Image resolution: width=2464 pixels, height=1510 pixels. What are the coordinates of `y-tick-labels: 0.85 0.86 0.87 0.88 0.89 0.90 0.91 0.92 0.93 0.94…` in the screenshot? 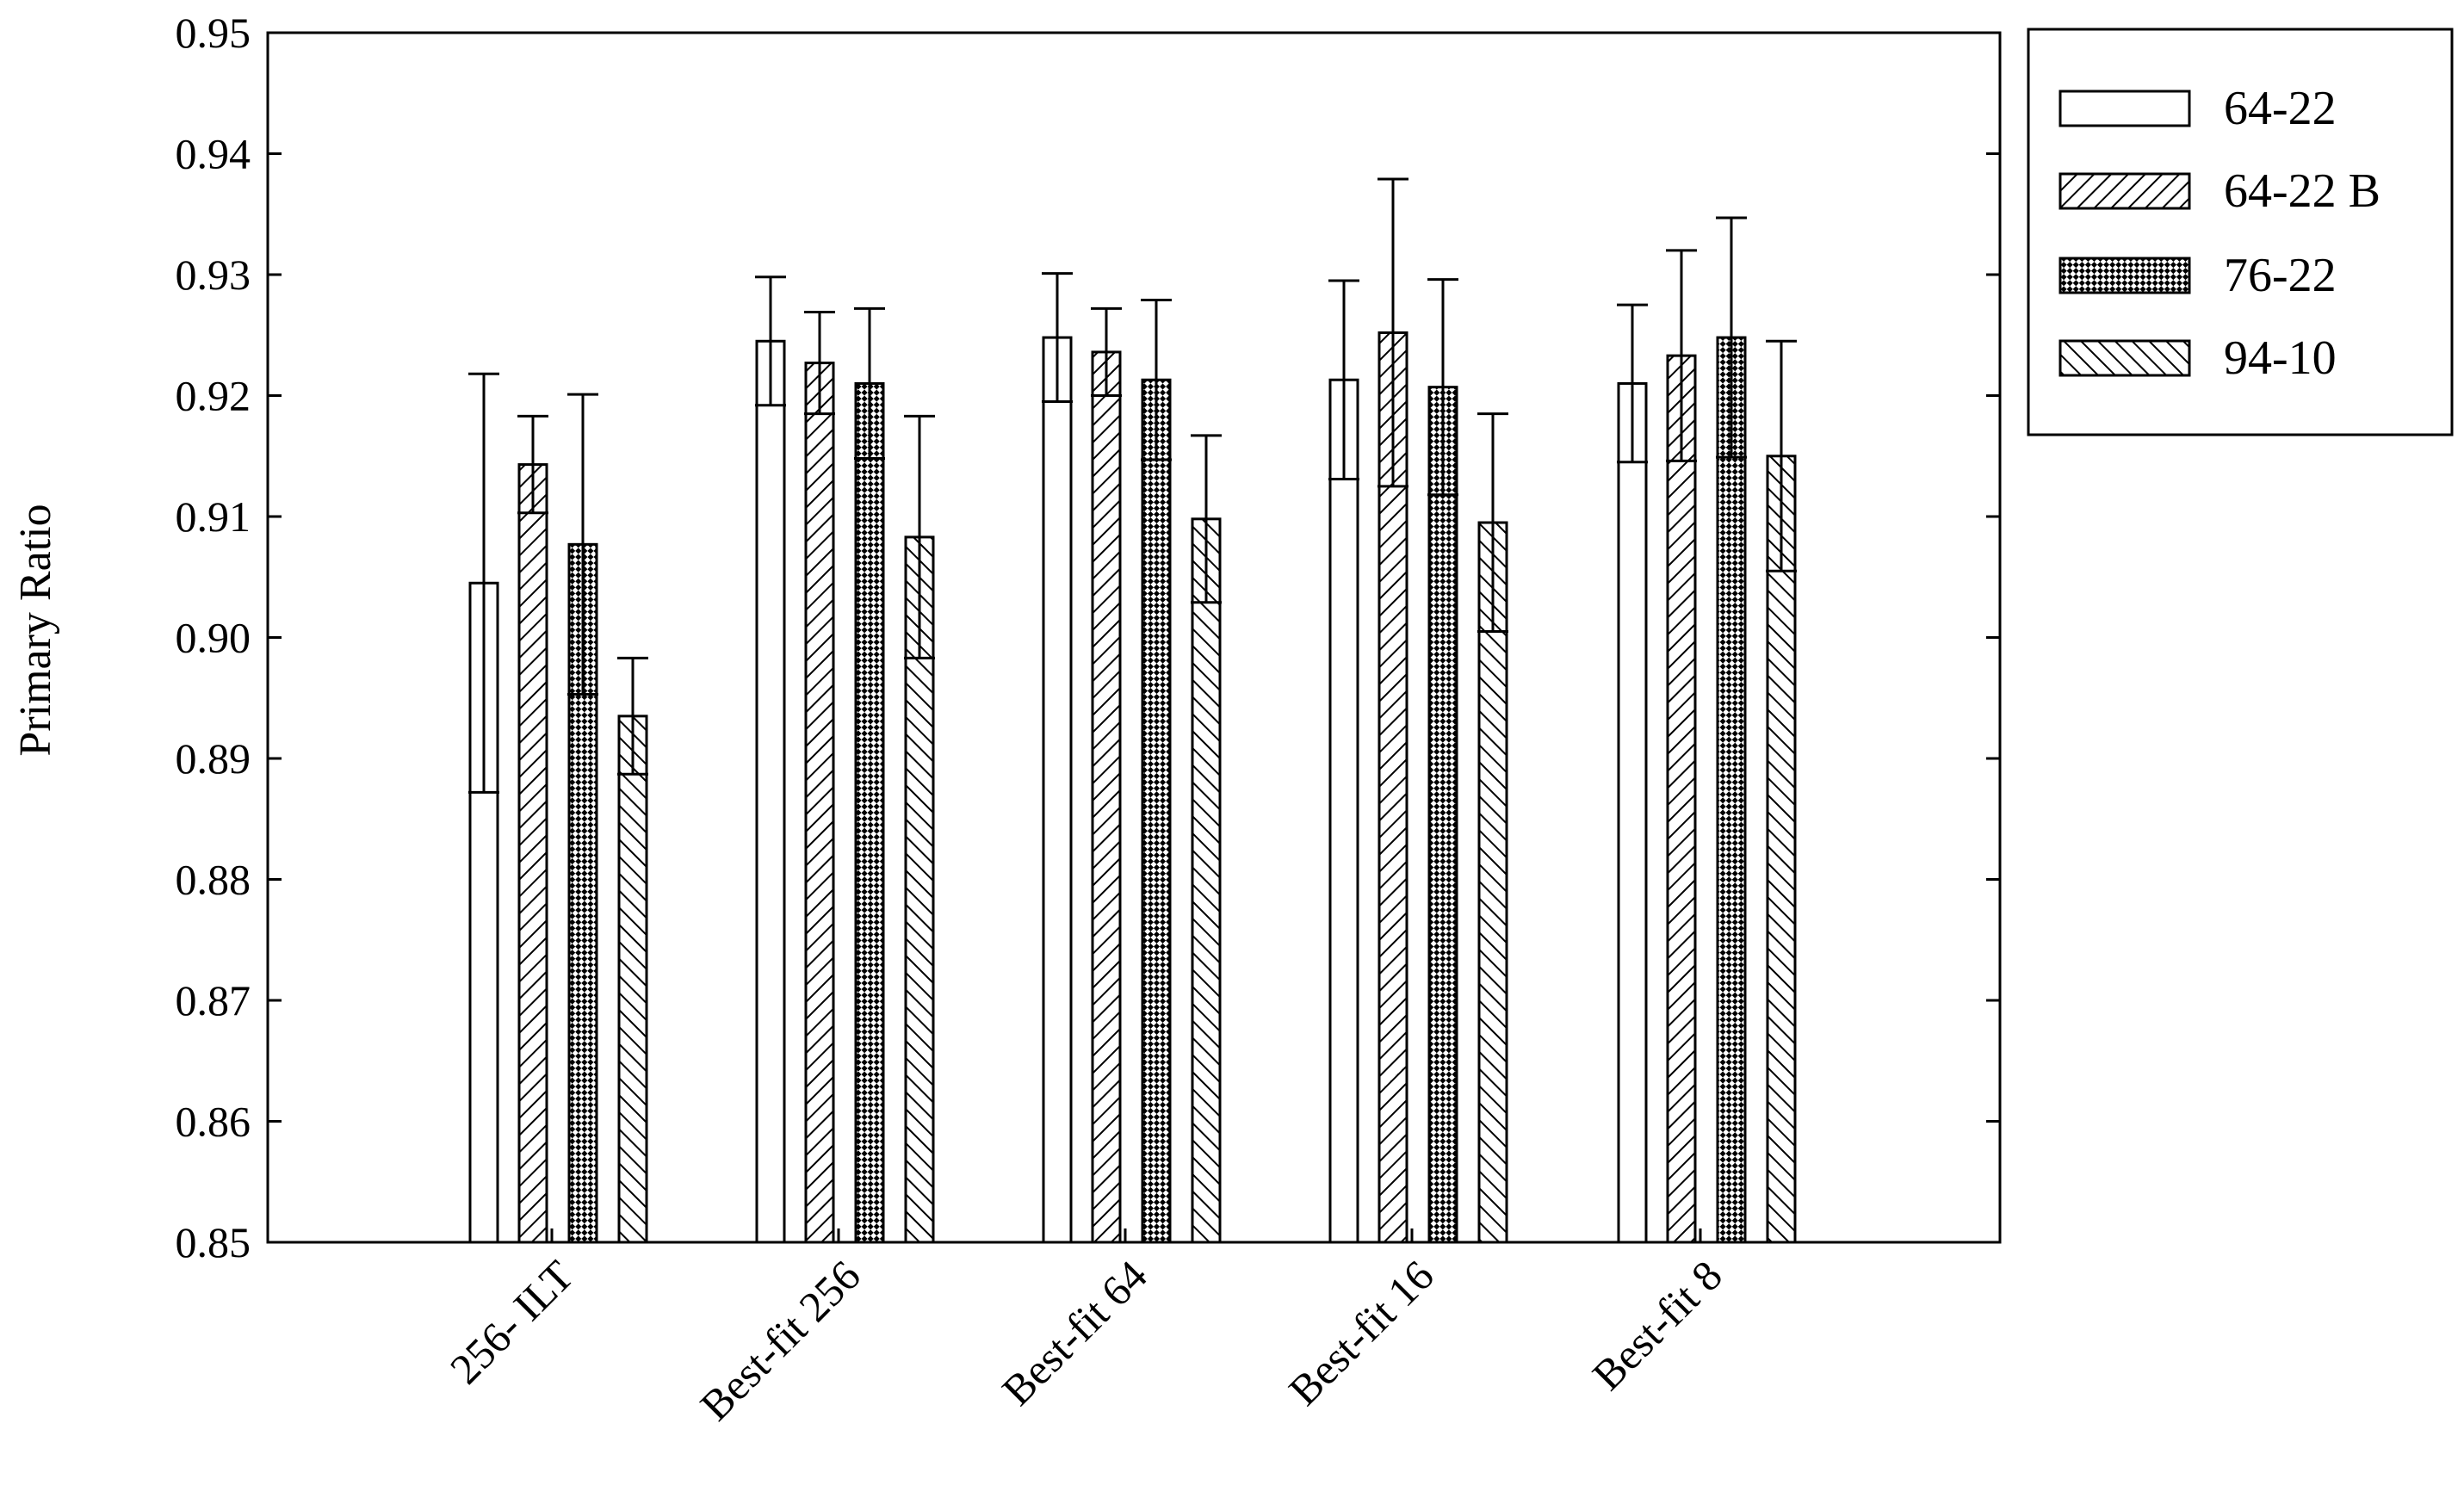 It's located at (213, 637).